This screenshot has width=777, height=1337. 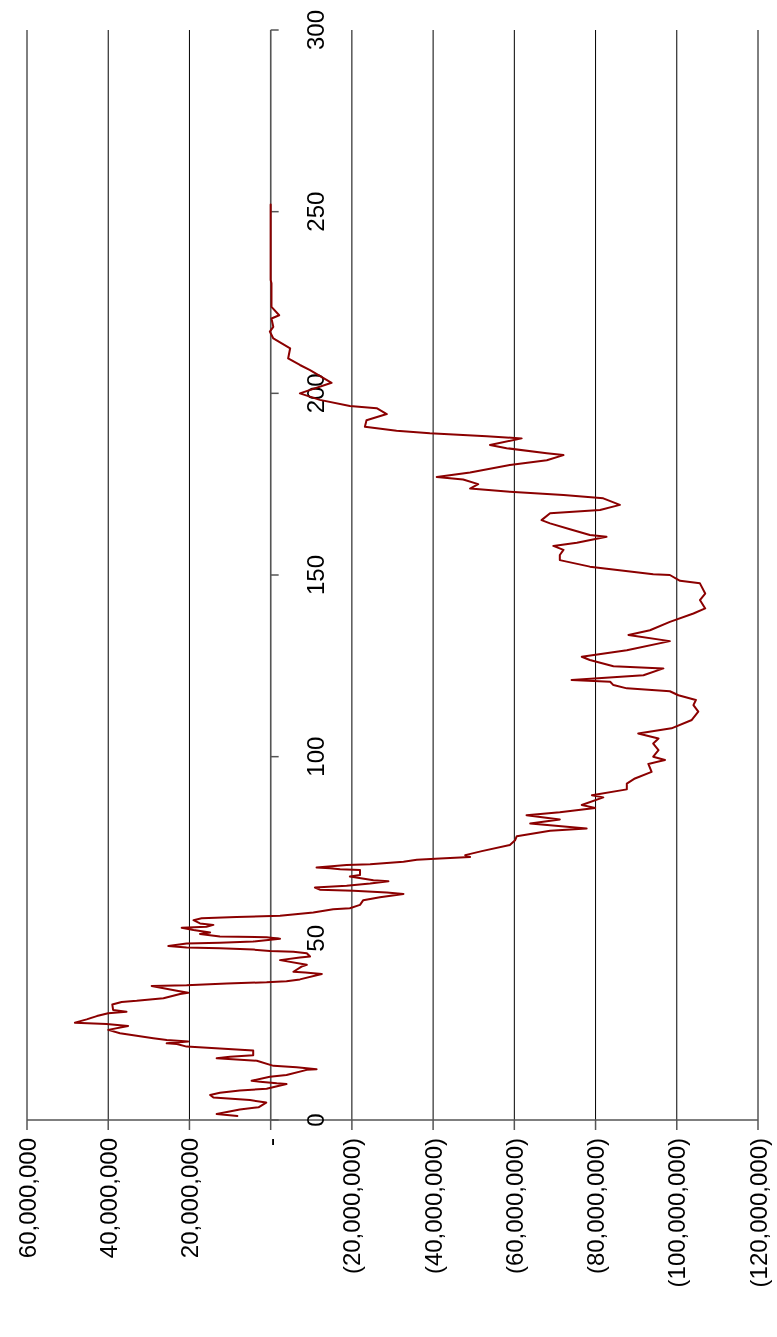 I want to click on x-tick-label: 40,000,000, so click(x=108, y=1198).